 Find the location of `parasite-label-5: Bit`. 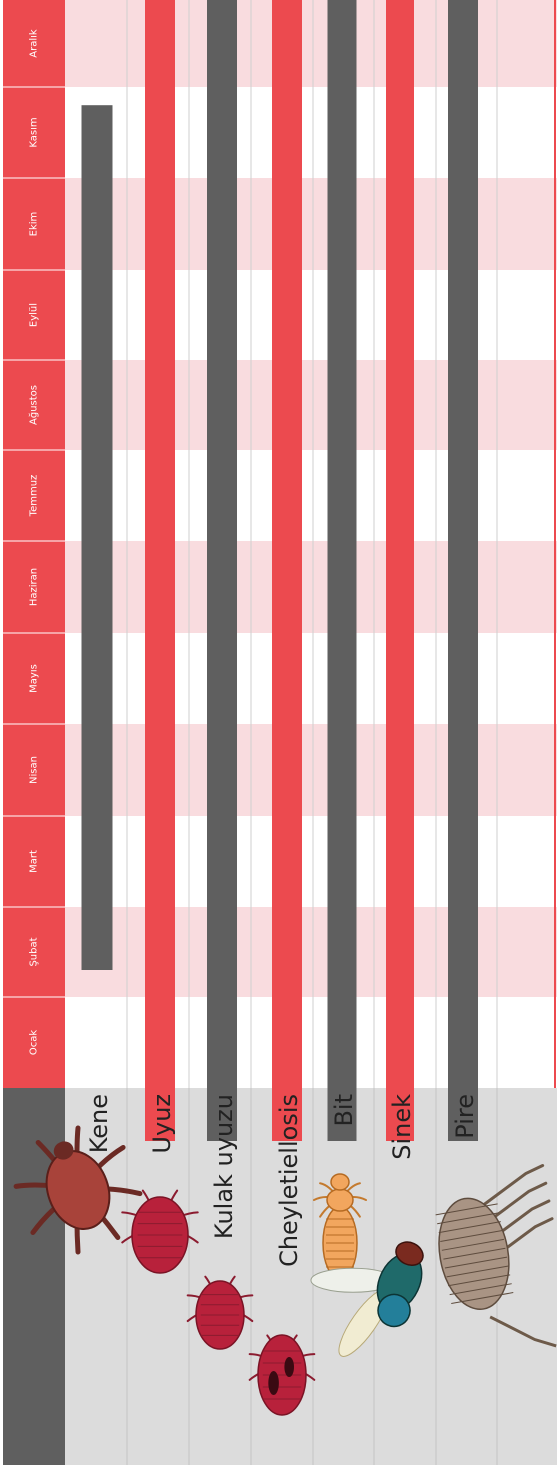

parasite-label-5: Bit is located at coordinates (344, 1110).